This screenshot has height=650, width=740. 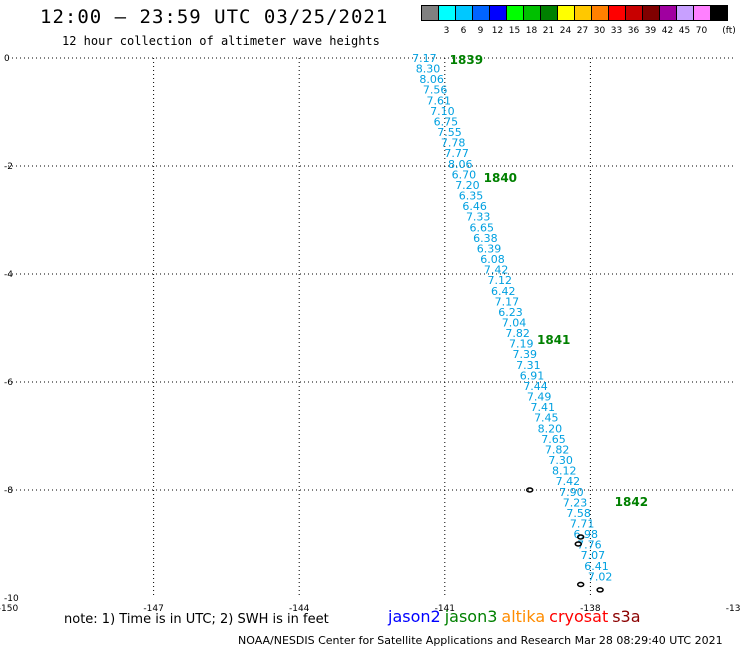 I want to click on scale-label: 9, so click(x=480, y=31).